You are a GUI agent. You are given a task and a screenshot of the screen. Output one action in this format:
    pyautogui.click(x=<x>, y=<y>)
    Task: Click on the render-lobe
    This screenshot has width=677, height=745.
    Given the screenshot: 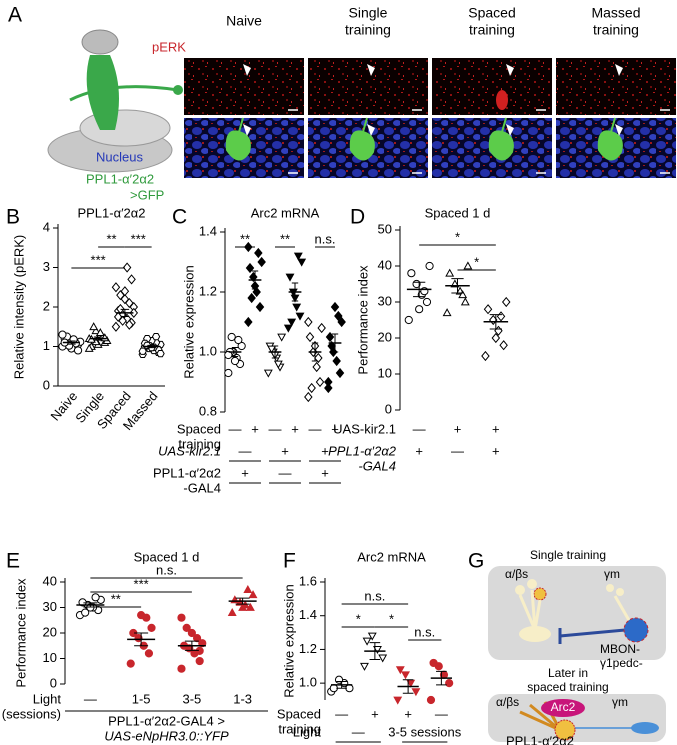 What is the action you would take?
    pyautogui.click(x=125, y=128)
    